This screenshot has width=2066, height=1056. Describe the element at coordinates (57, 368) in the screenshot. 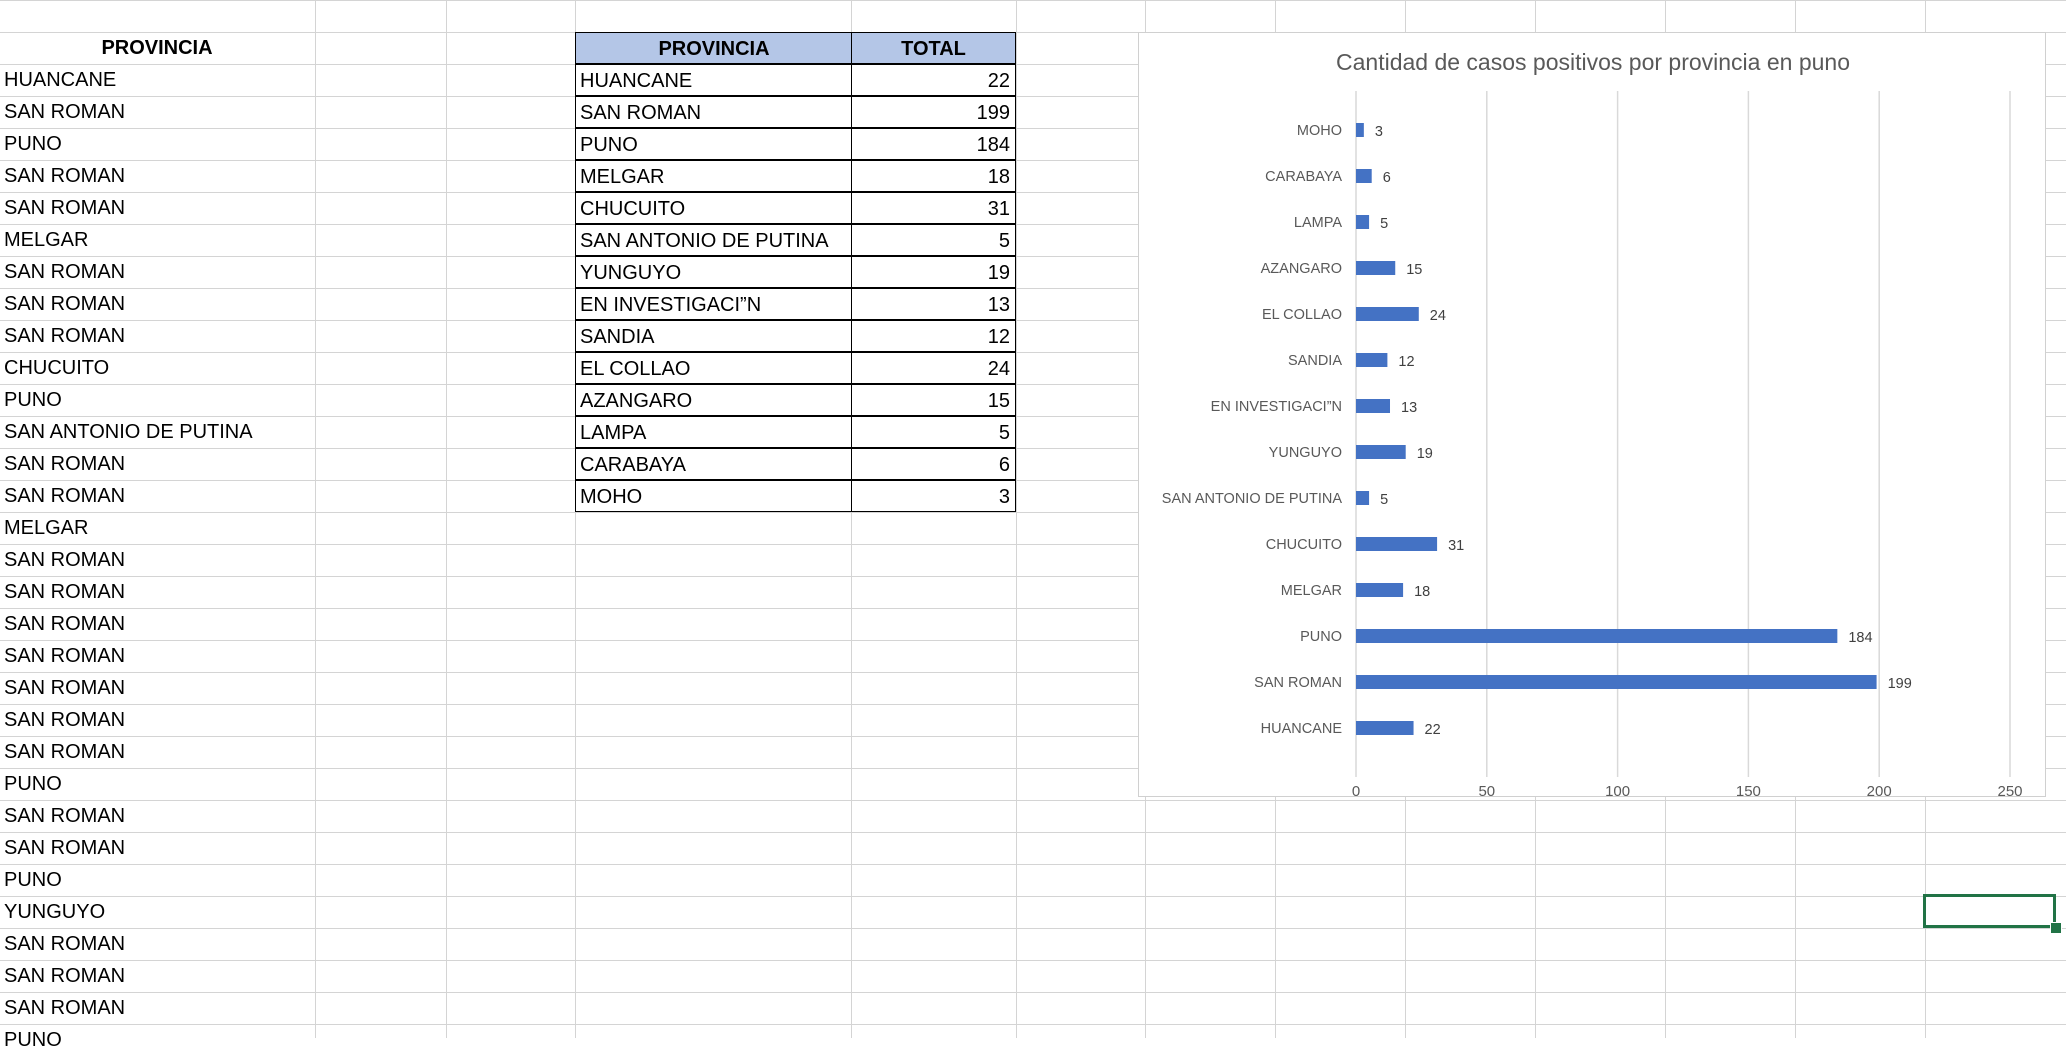

I see `column-a-cell: CHUCUITO` at that location.